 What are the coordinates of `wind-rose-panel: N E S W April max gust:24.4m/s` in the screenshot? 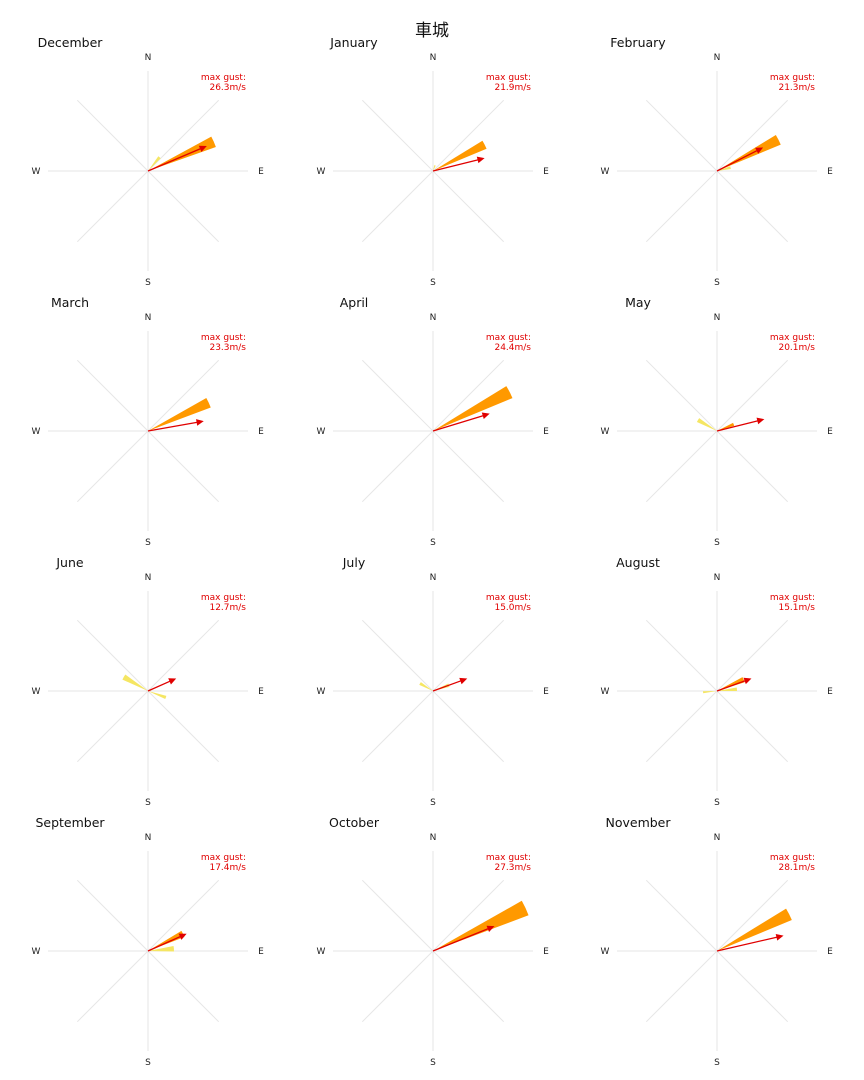 It's located at (433, 421).